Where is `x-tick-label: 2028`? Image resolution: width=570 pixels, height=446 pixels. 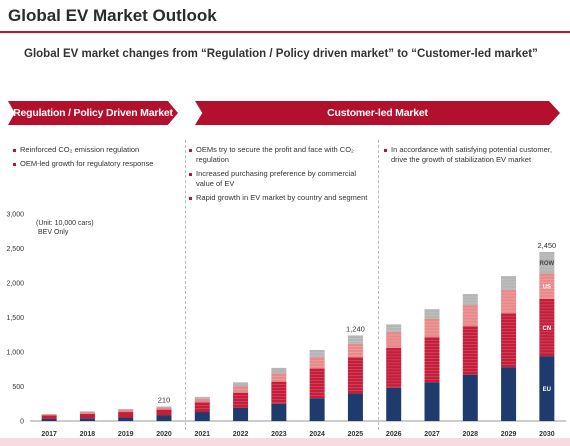
x-tick-label: 2028 is located at coordinates (470, 434).